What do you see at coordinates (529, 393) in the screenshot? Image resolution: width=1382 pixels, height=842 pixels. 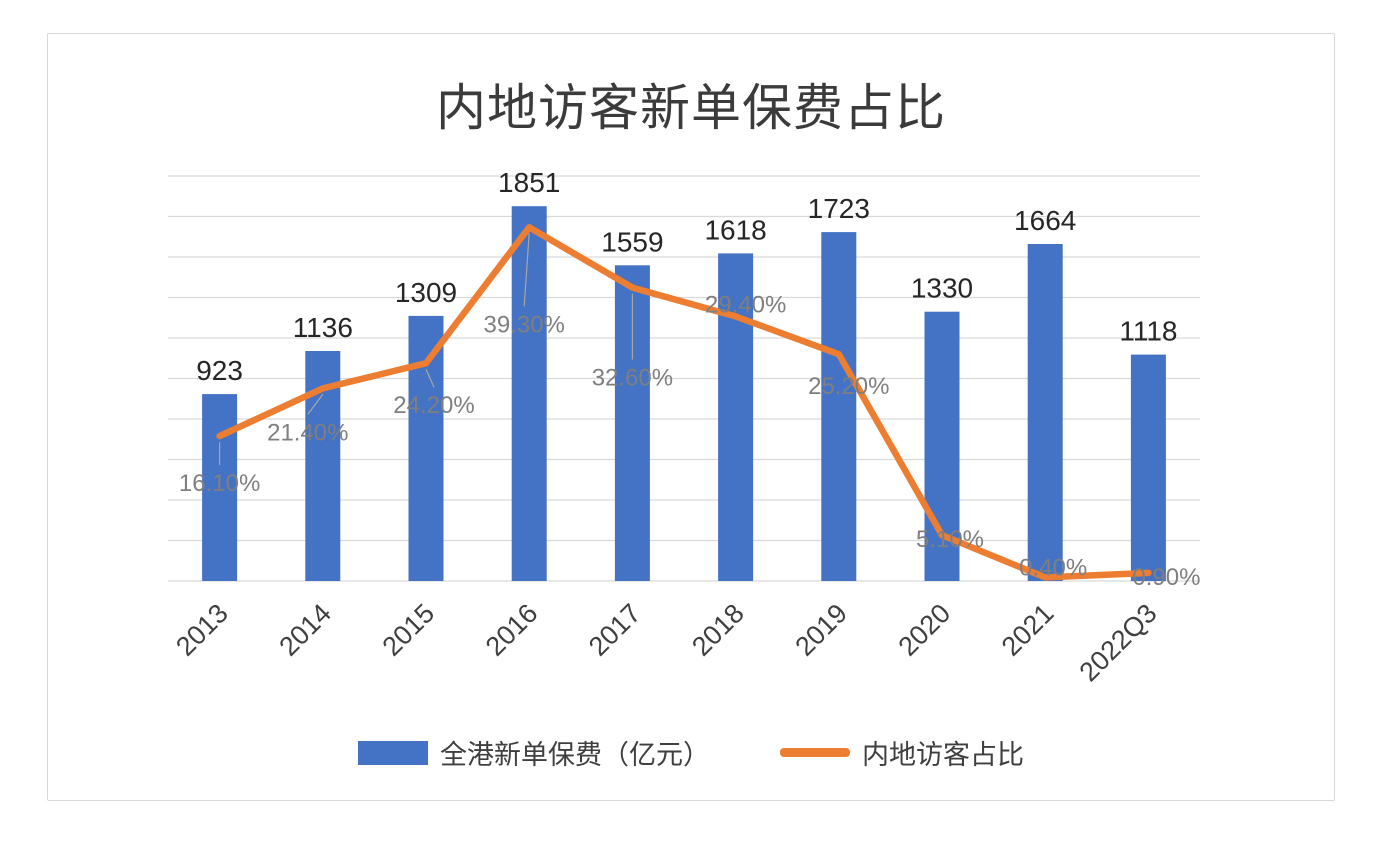 I see `bar-2016` at bounding box center [529, 393].